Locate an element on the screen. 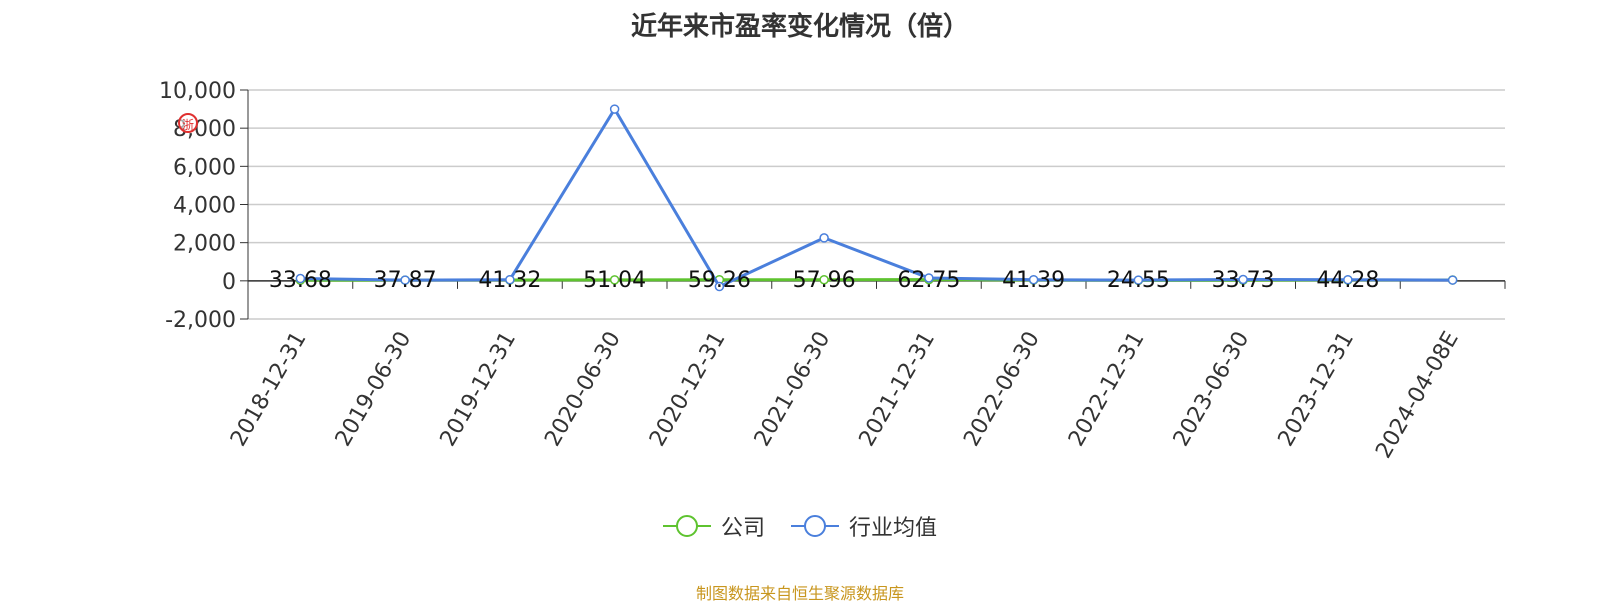 The height and width of the screenshot is (604, 1600). data-label: 33.68 is located at coordinates (300, 280).